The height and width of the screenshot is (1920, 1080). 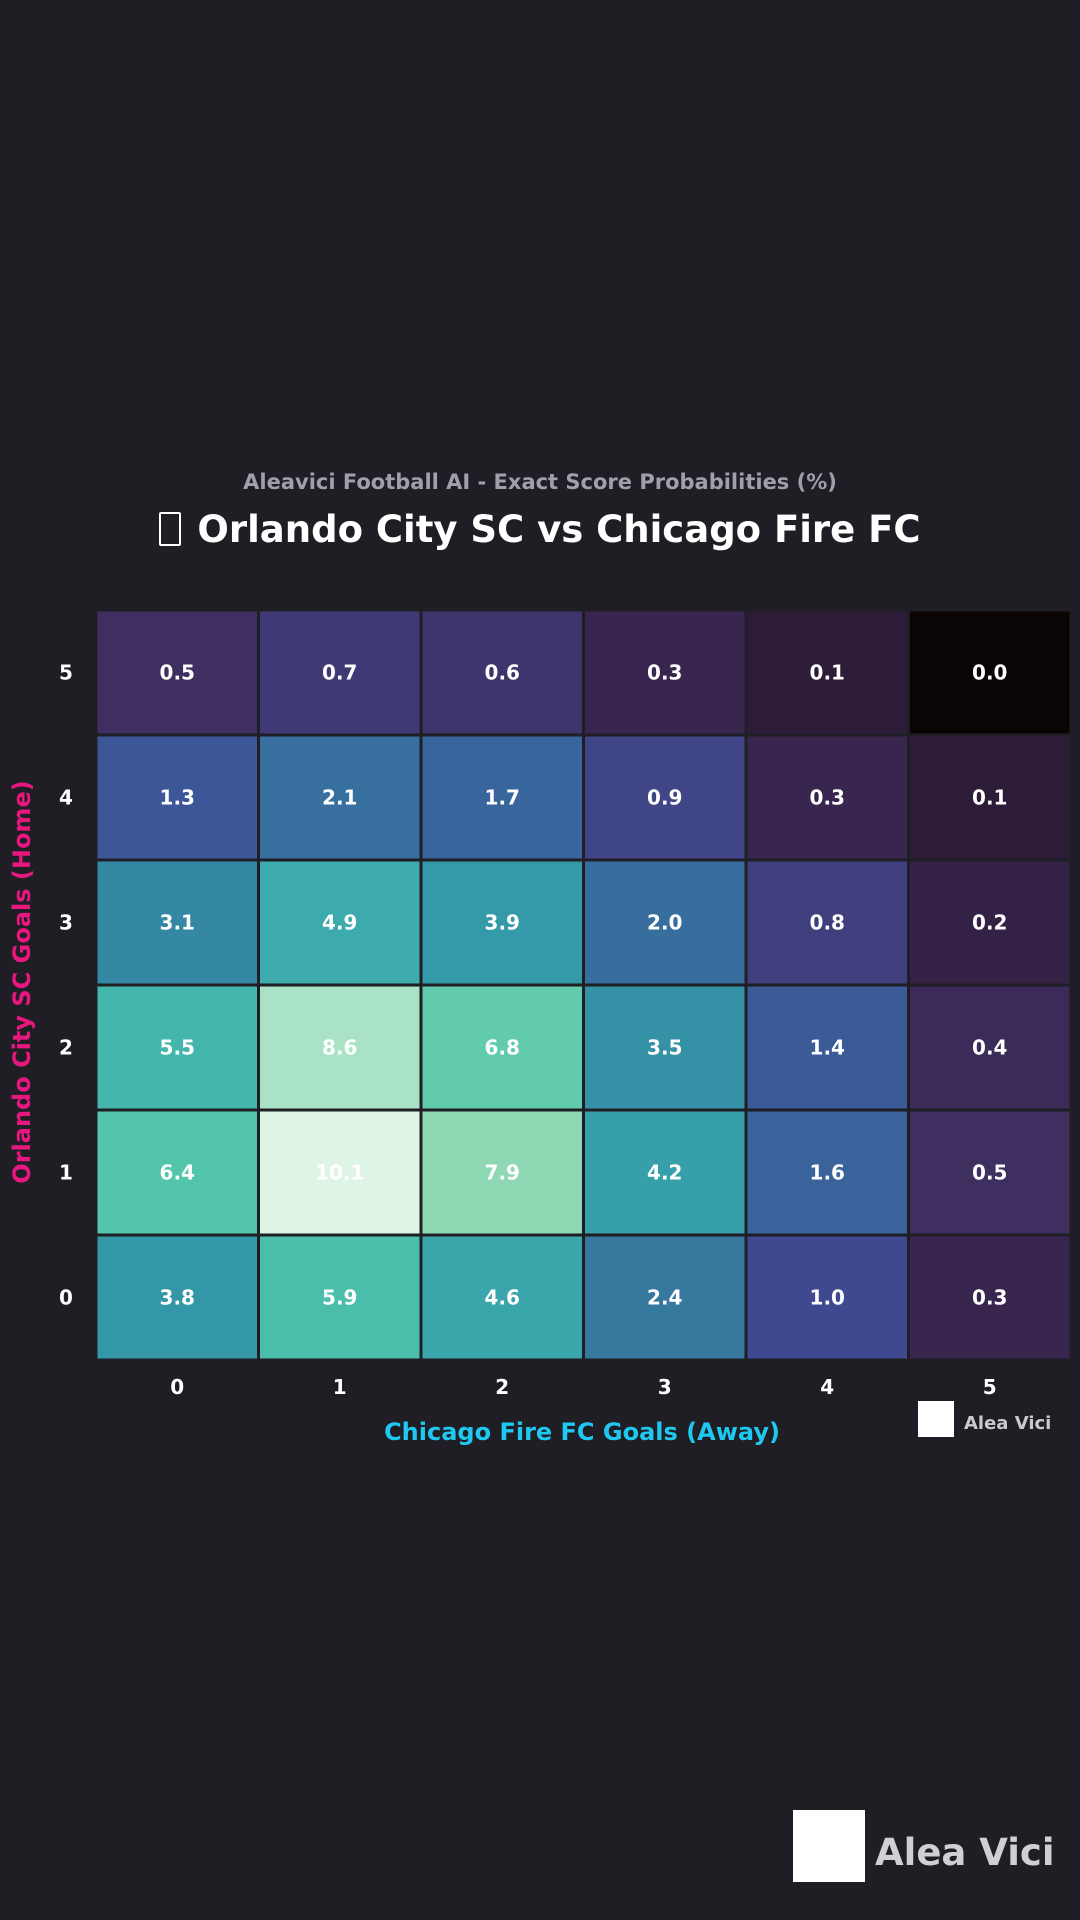 What do you see at coordinates (66, 673) in the screenshot?
I see `y-tick-label: 5` at bounding box center [66, 673].